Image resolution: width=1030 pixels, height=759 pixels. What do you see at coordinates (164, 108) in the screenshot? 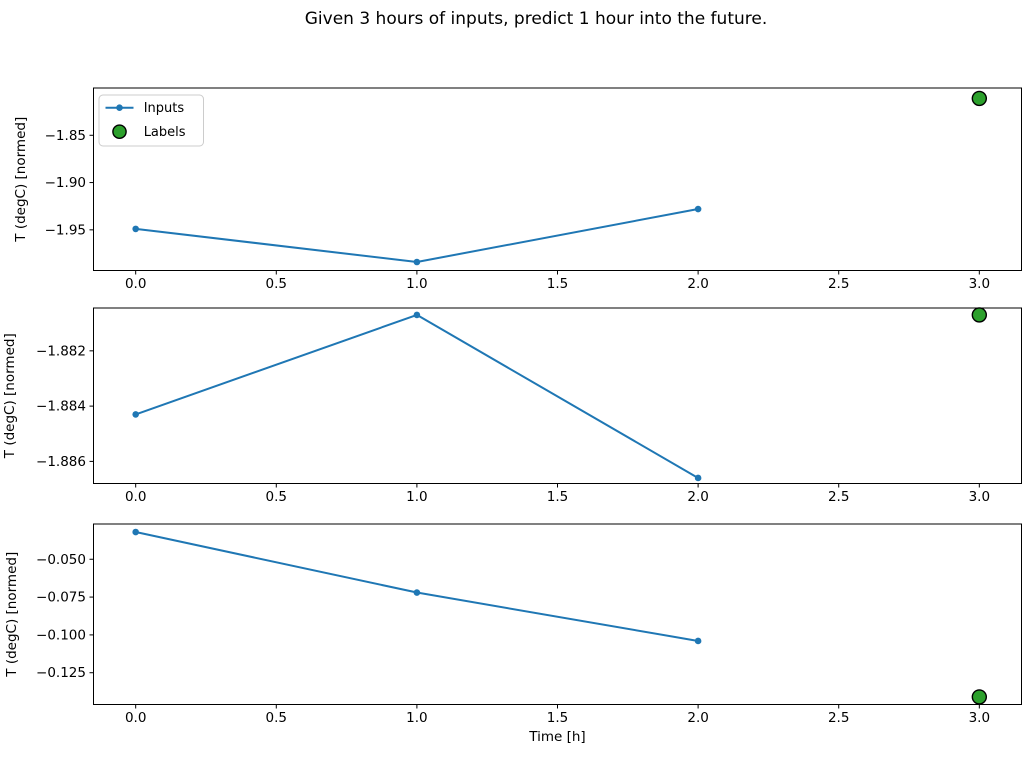
I see `legend-inputs-label: Inputs` at bounding box center [164, 108].